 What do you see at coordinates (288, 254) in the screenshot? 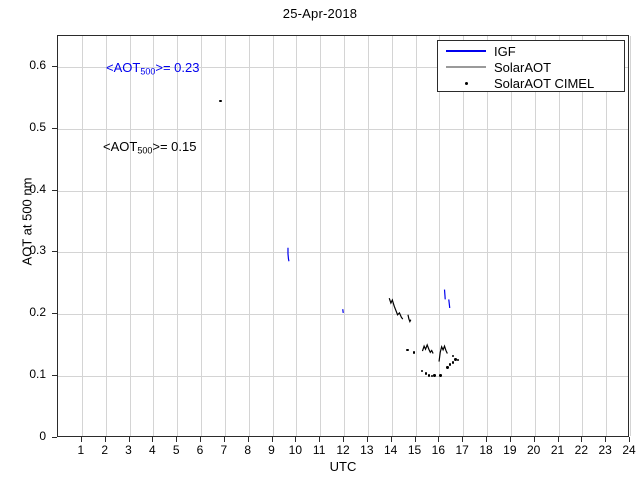
I see `series-line-igf` at bounding box center [288, 254].